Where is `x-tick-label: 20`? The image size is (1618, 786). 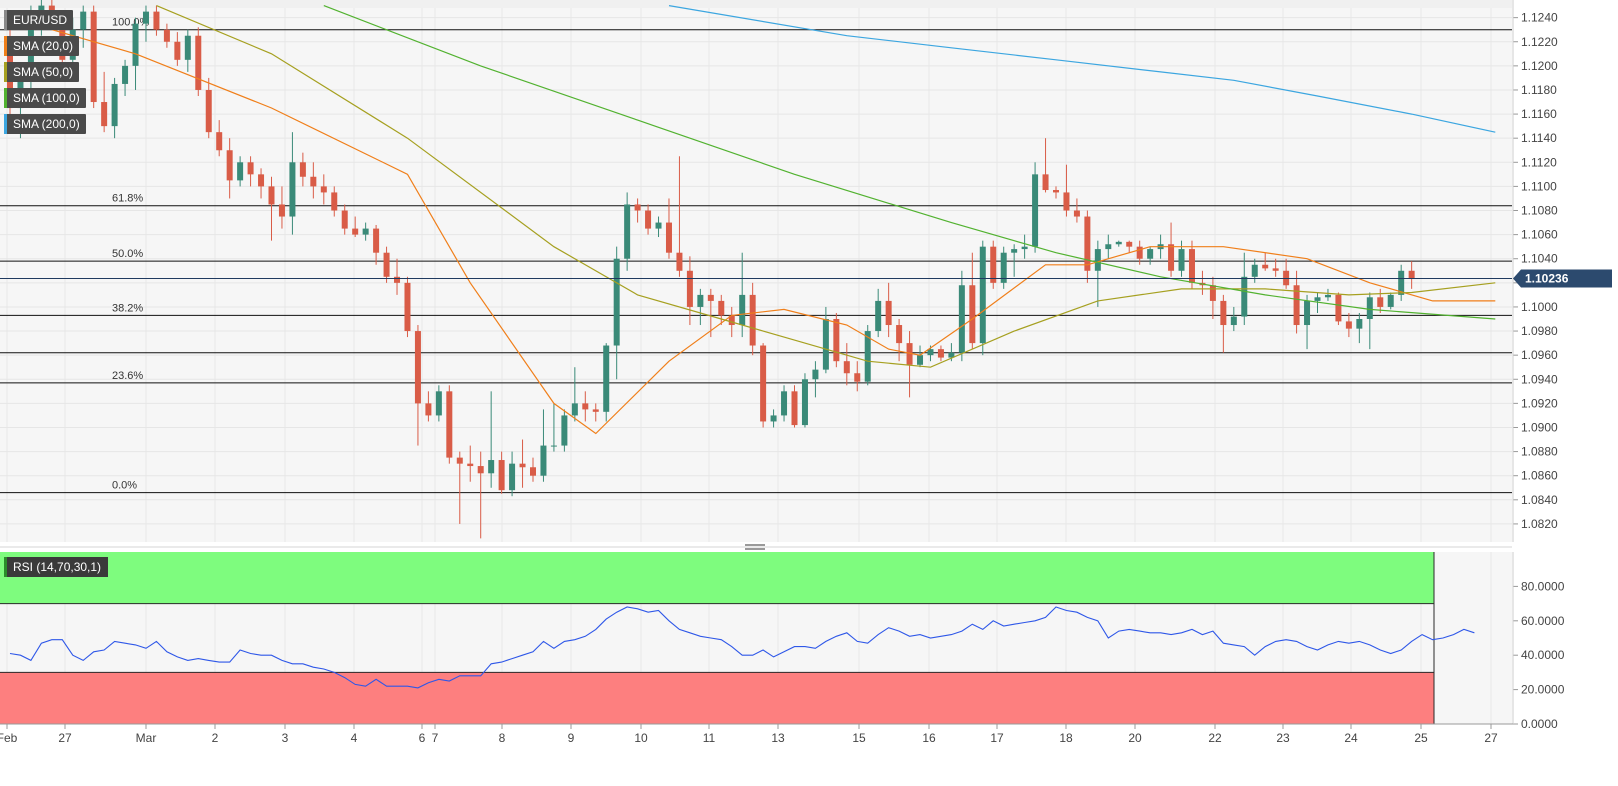
x-tick-label: 20 is located at coordinates (1135, 738).